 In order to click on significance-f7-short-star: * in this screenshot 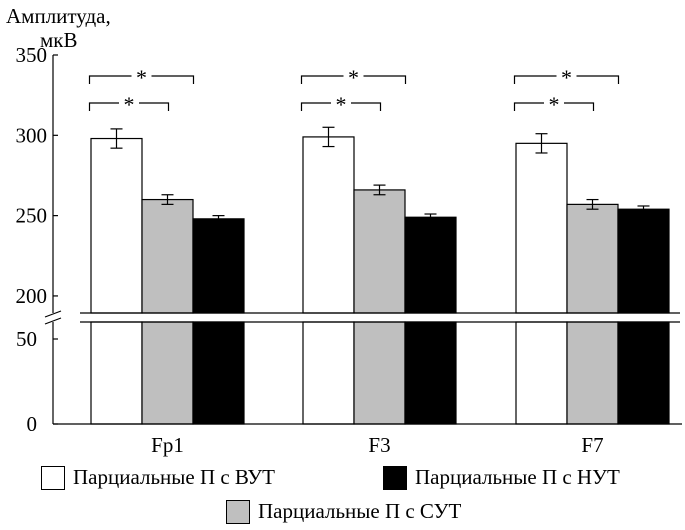, I will do `click(554, 104)`.